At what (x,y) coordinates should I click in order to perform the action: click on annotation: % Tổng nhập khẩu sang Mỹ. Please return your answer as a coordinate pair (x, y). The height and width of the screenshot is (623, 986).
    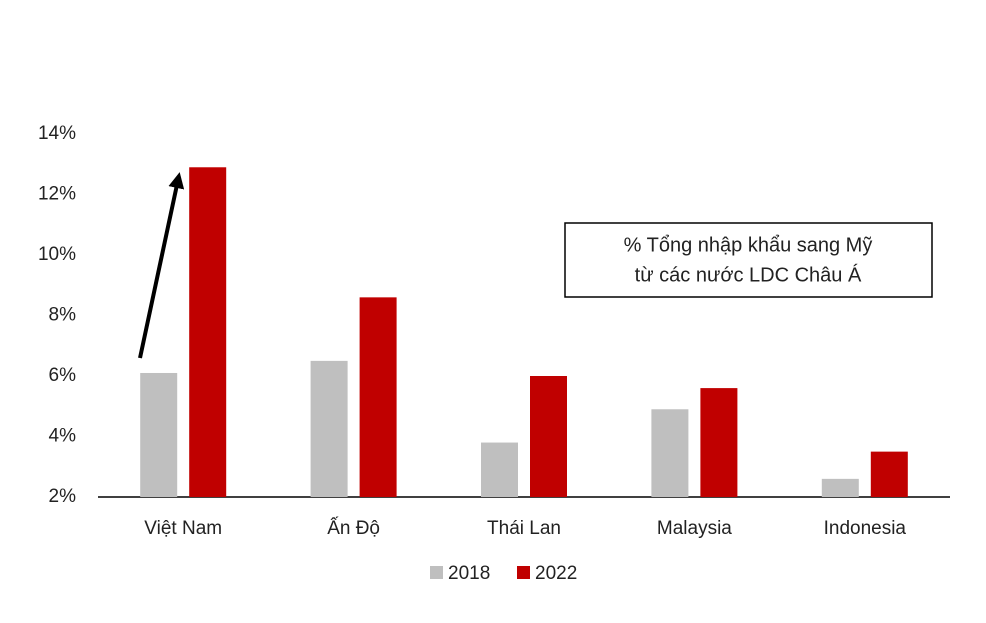
    Looking at the image, I should click on (748, 245).